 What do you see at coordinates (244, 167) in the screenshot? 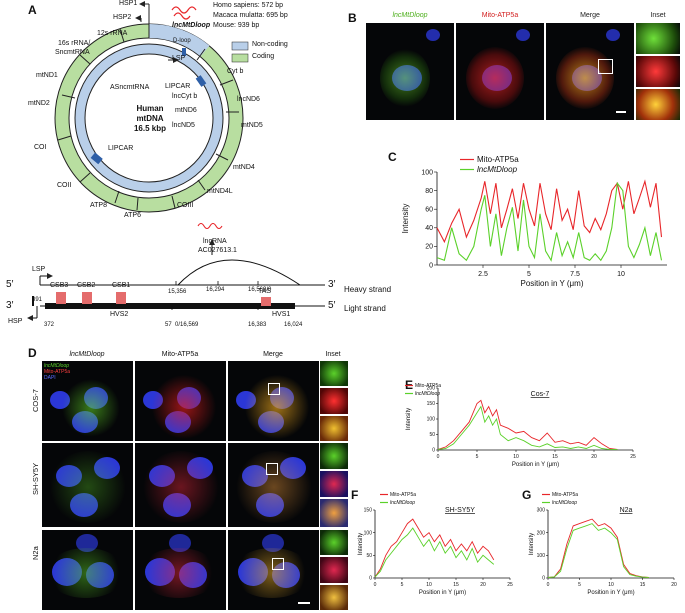
I see `gene-nd4: mtND4` at bounding box center [244, 167].